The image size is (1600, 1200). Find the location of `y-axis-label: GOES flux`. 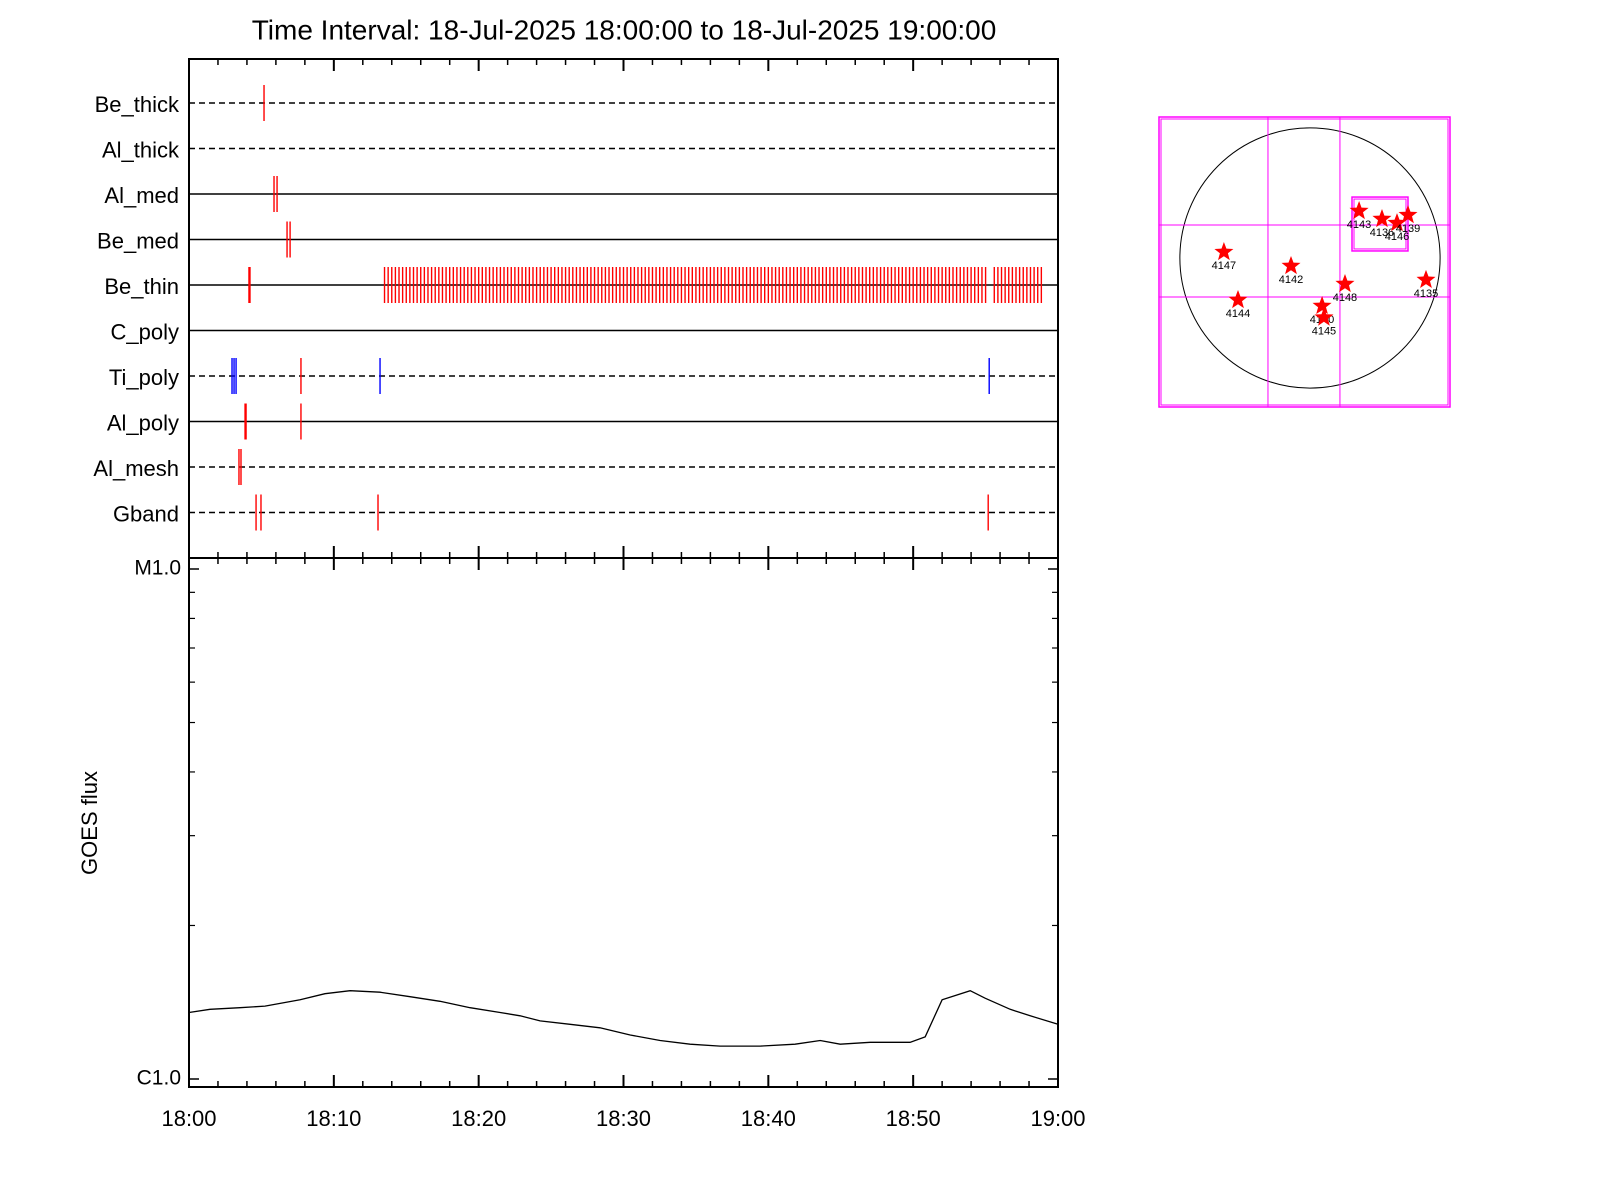

y-axis-label: GOES flux is located at coordinates (89, 823).